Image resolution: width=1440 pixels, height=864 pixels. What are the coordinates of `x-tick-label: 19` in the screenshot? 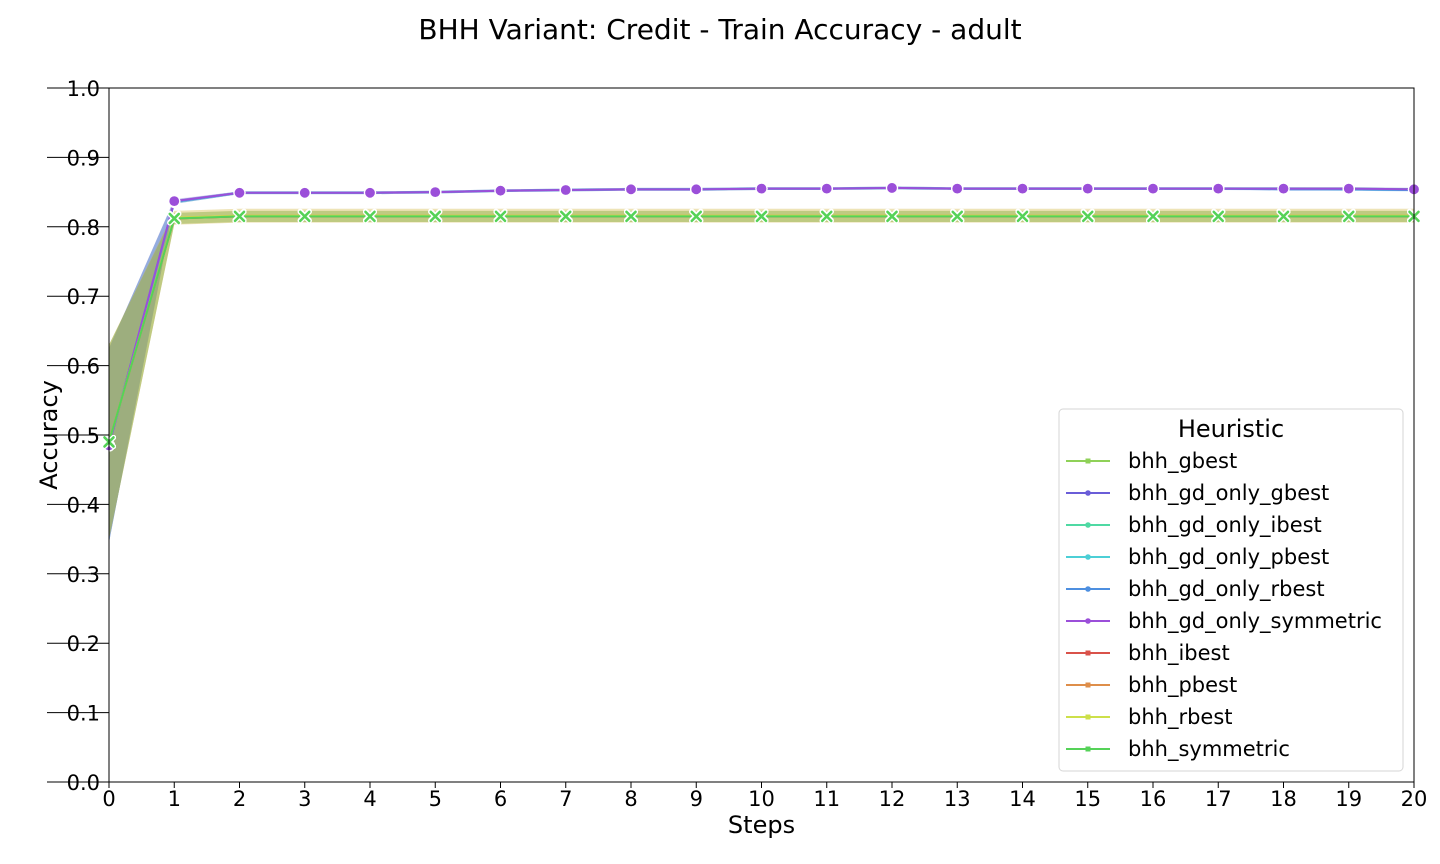 It's located at (1348, 799).